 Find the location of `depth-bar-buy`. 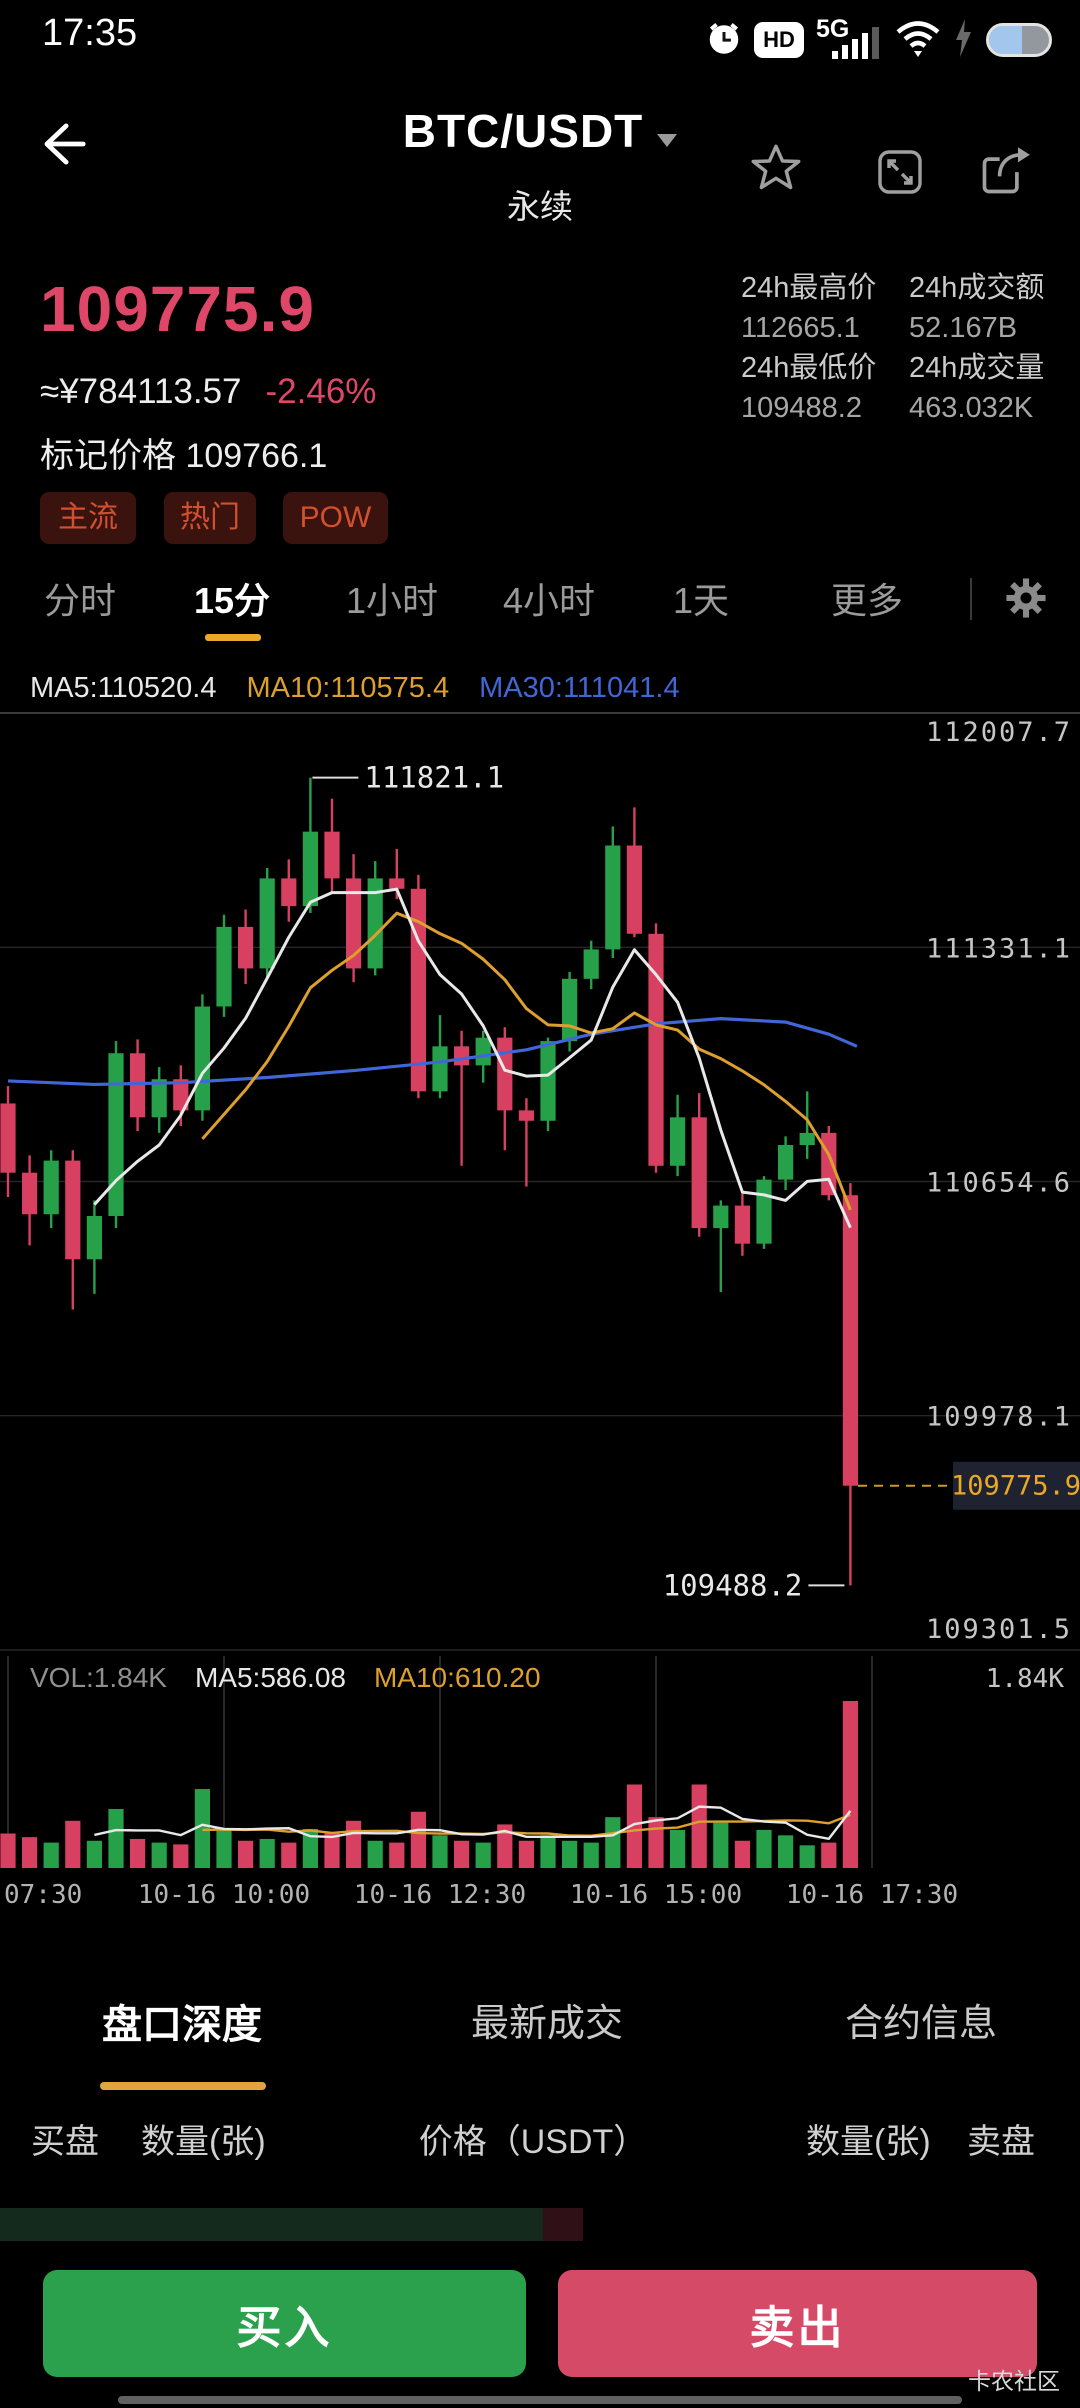

depth-bar-buy is located at coordinates (271, 2224).